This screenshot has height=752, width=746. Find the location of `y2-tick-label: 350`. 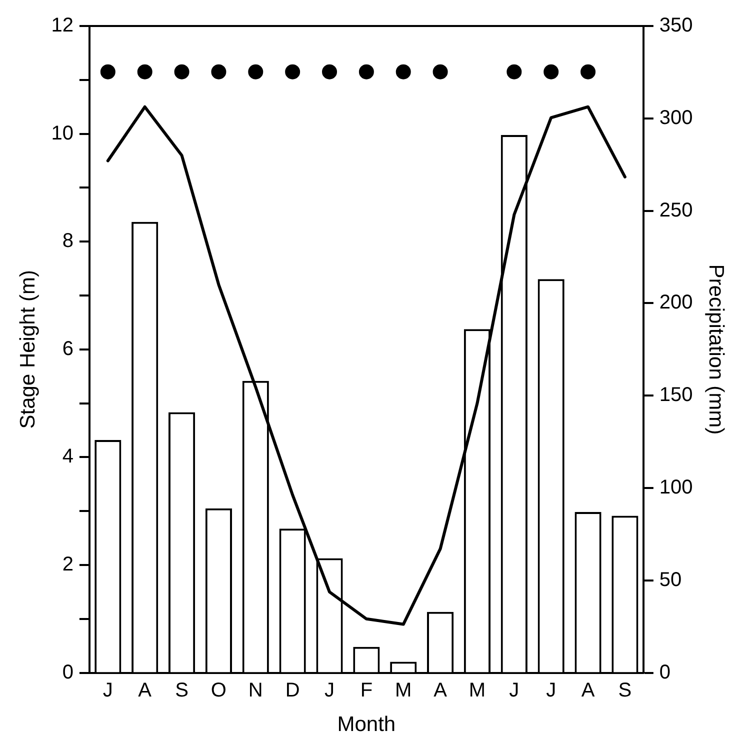

y2-tick-label: 350 is located at coordinates (676, 25).